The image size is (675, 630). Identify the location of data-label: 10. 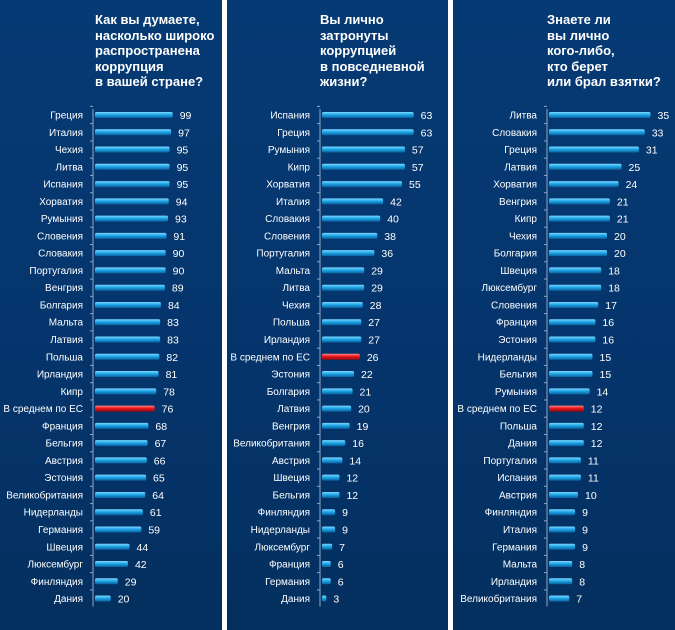
(591, 496).